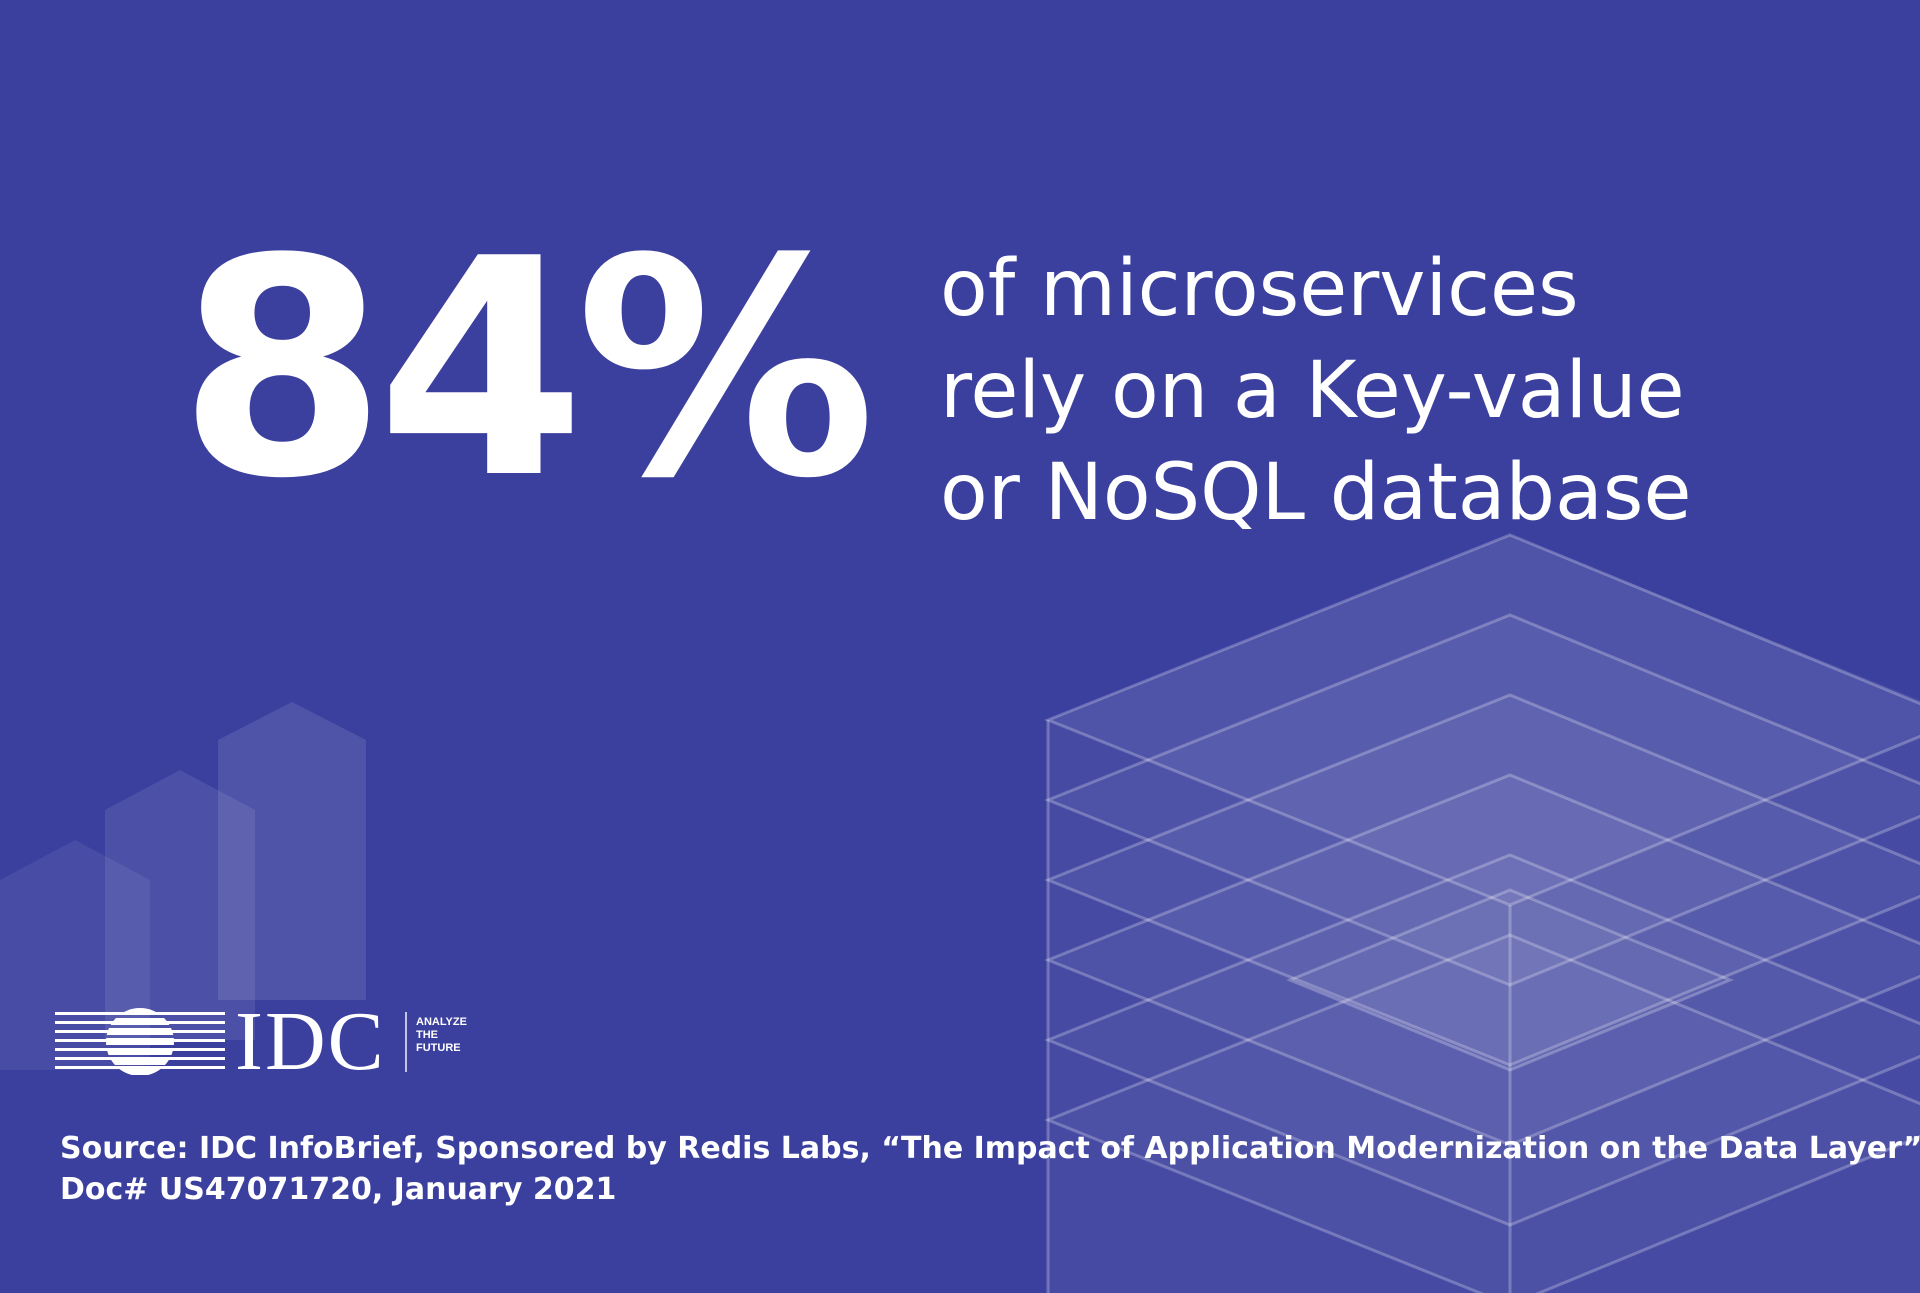 This screenshot has height=1293, width=1920. What do you see at coordinates (427, 1035) in the screenshot?
I see `tagline-line: THE` at bounding box center [427, 1035].